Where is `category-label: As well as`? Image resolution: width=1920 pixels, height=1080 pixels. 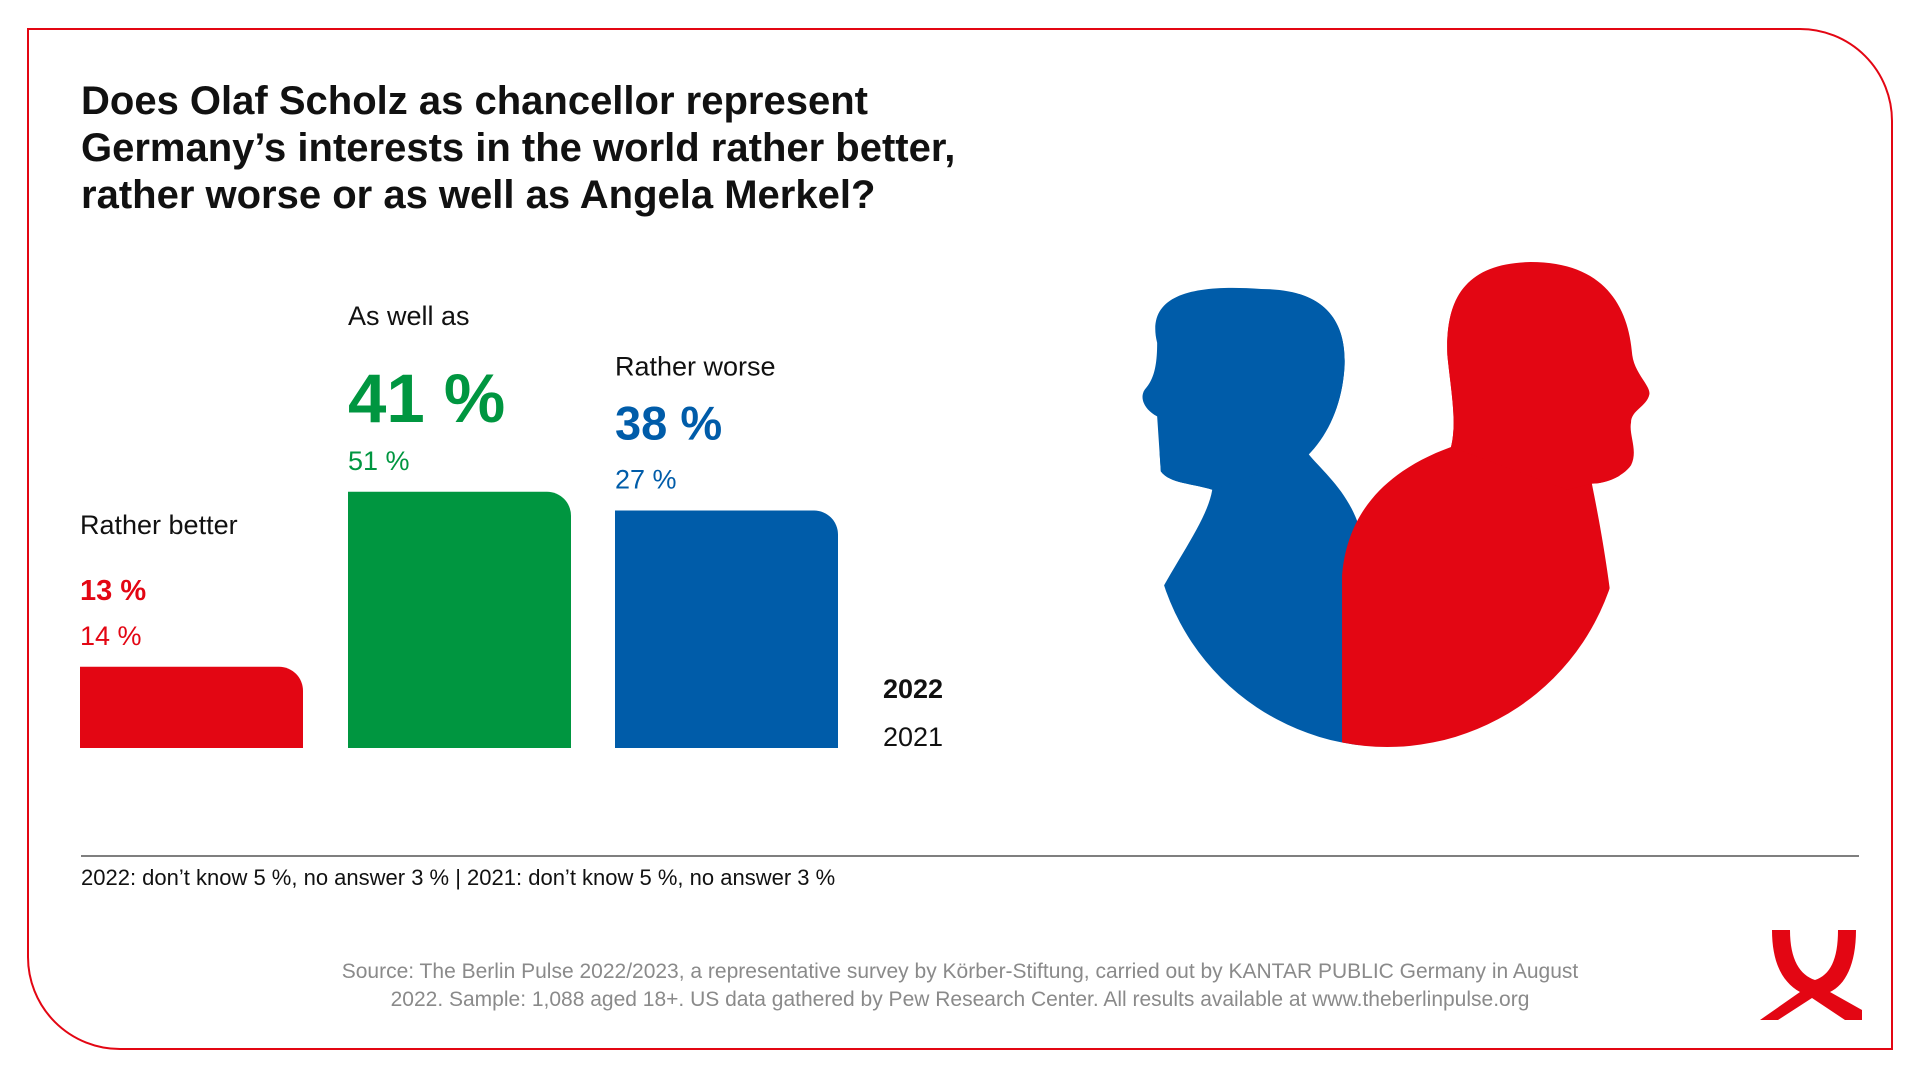 category-label: As well as is located at coordinates (409, 316).